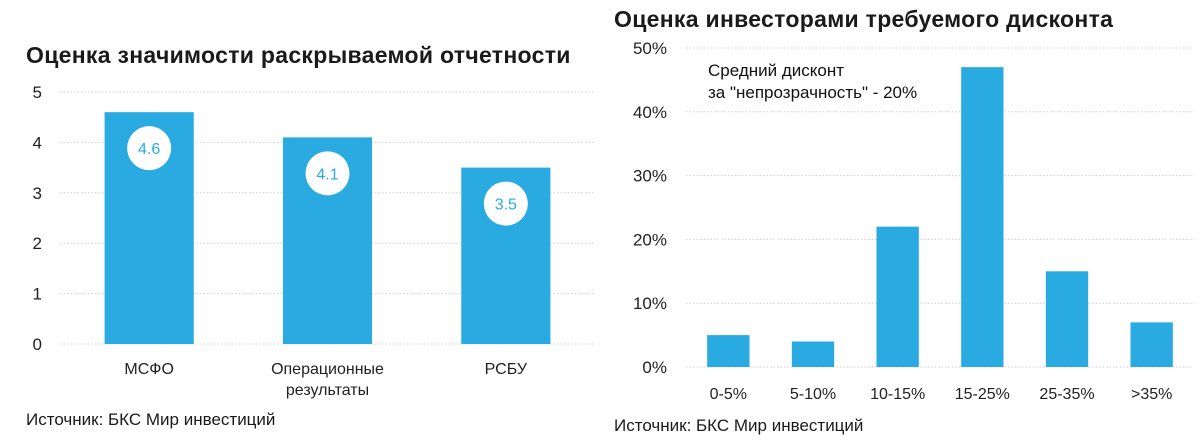  Describe the element at coordinates (813, 92) in the screenshot. I see `annotation-line-2: за "непрозрачность" - 20%` at that location.